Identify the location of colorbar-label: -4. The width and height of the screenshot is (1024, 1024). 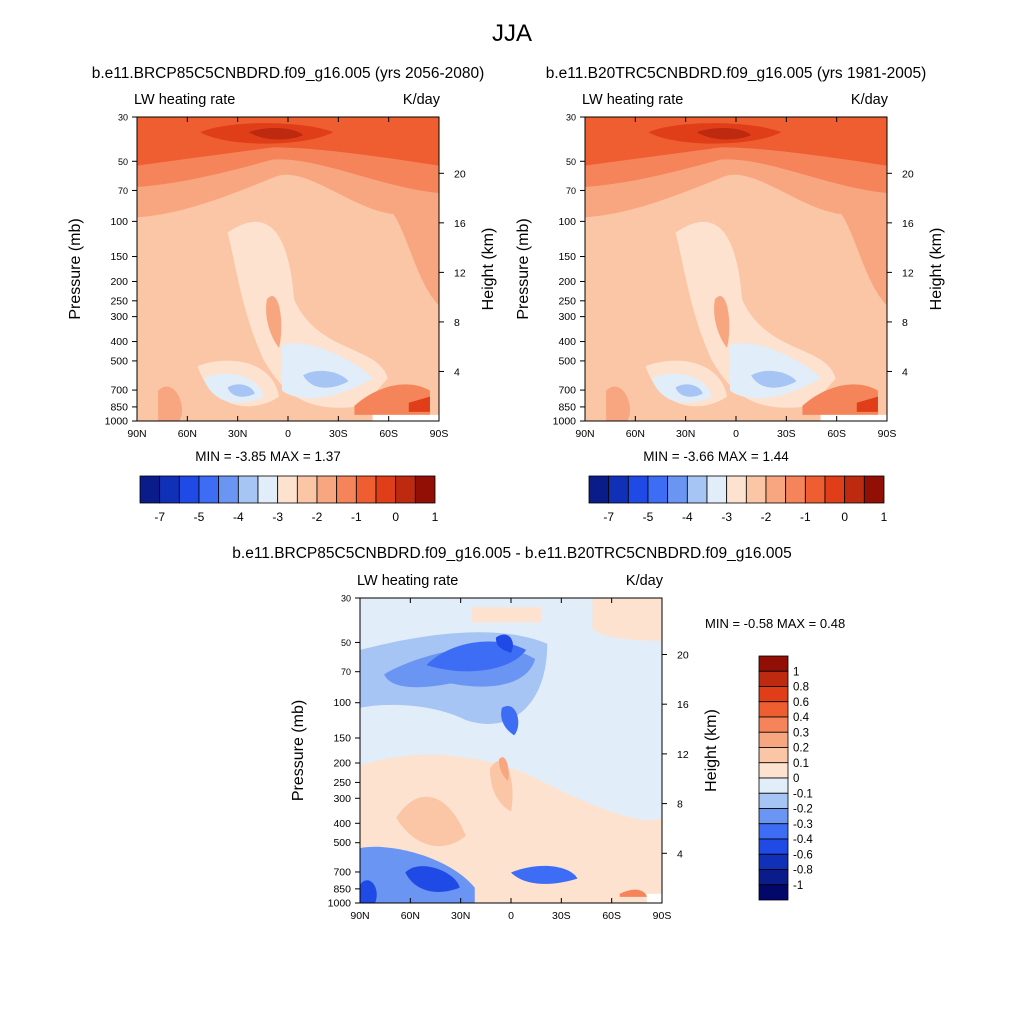
(238, 517).